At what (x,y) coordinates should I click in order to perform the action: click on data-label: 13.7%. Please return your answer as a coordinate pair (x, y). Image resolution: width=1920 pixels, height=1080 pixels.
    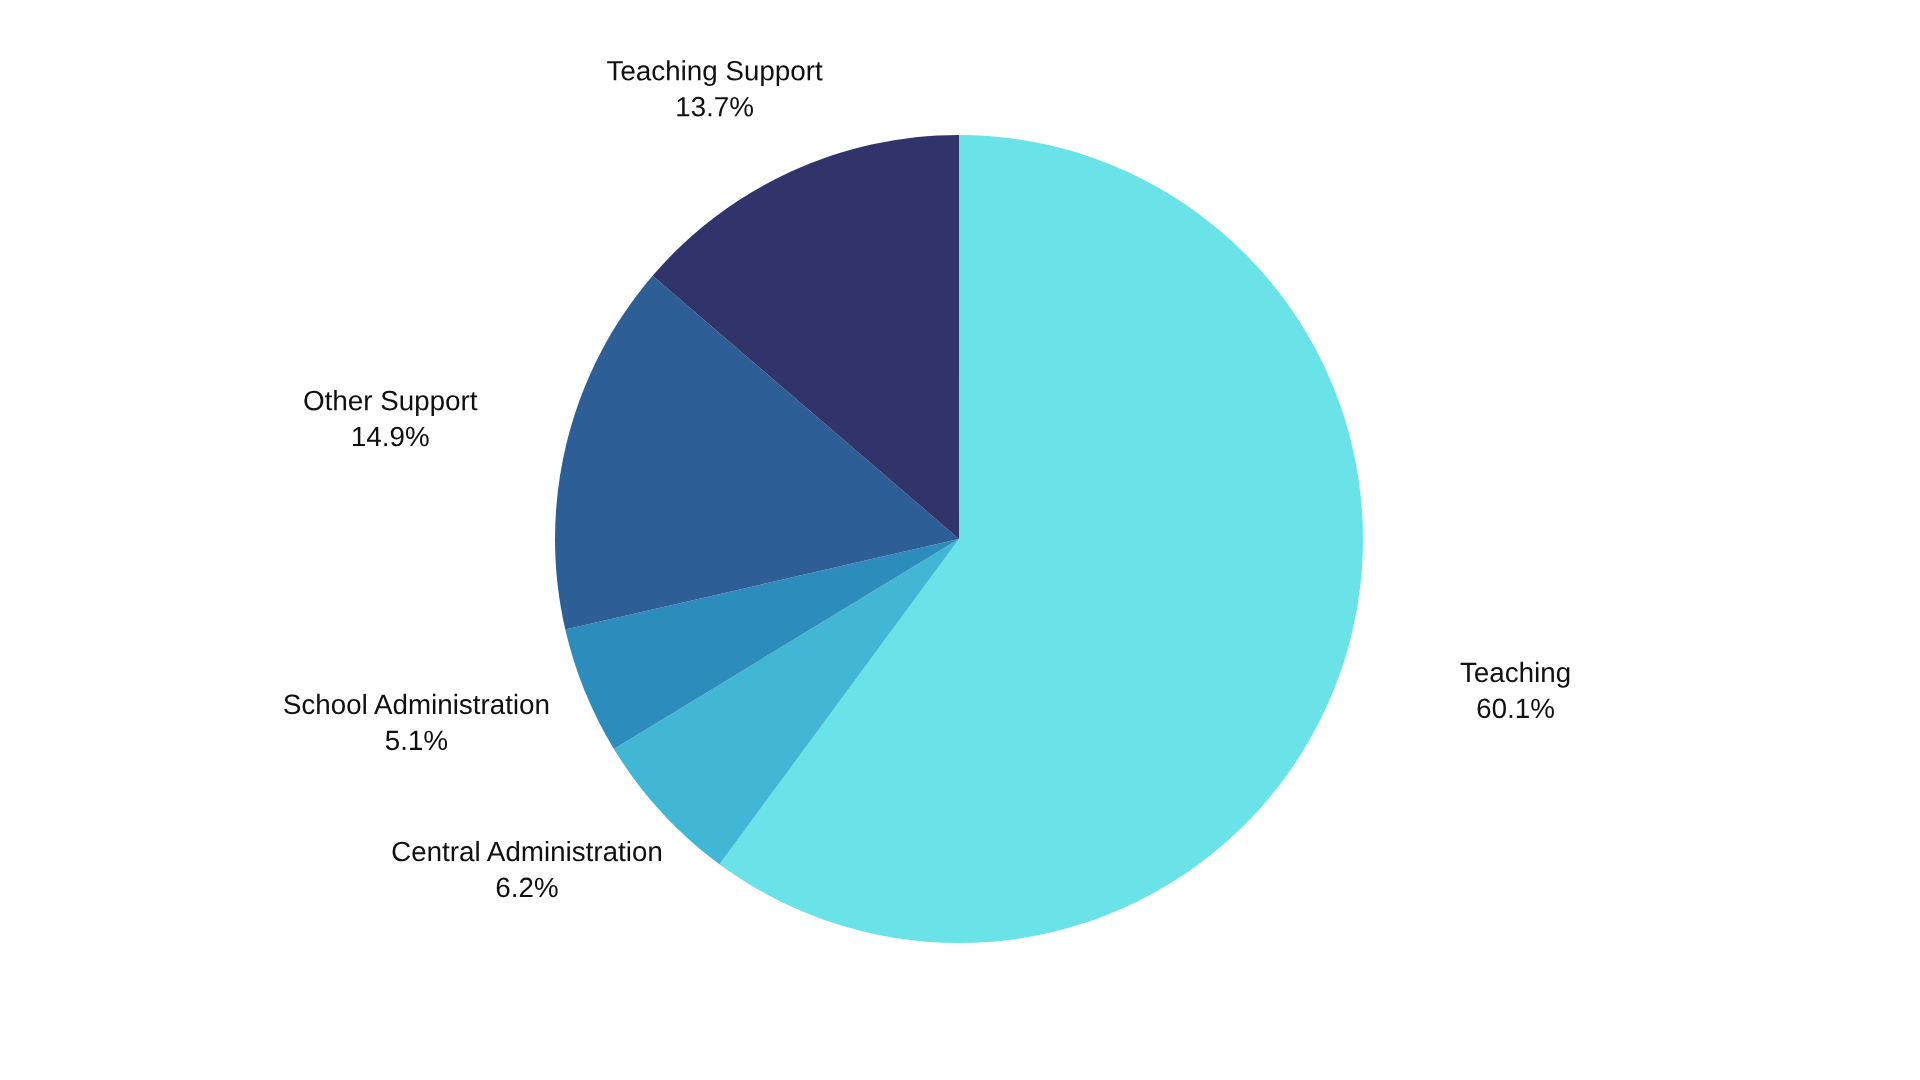
    Looking at the image, I should click on (715, 106).